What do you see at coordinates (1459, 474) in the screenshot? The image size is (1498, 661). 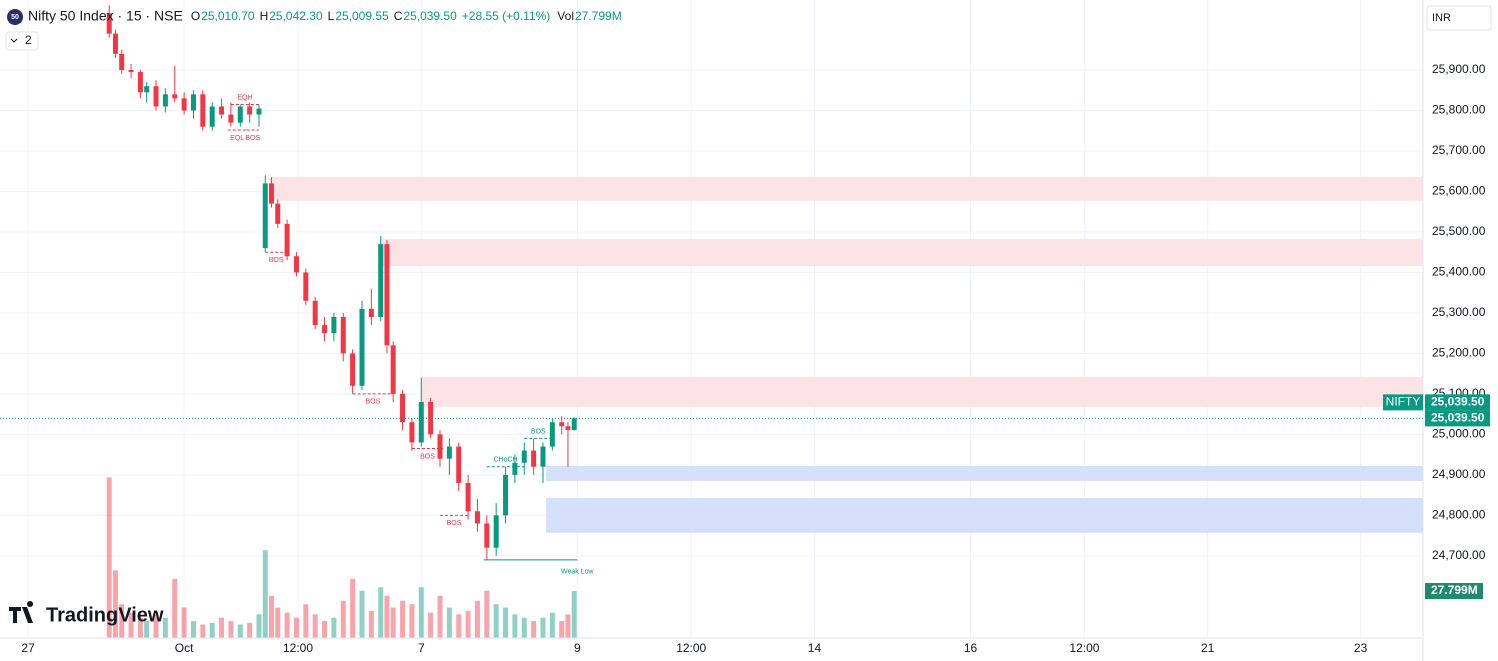 I see `y-tick-label: 24,900.00` at bounding box center [1459, 474].